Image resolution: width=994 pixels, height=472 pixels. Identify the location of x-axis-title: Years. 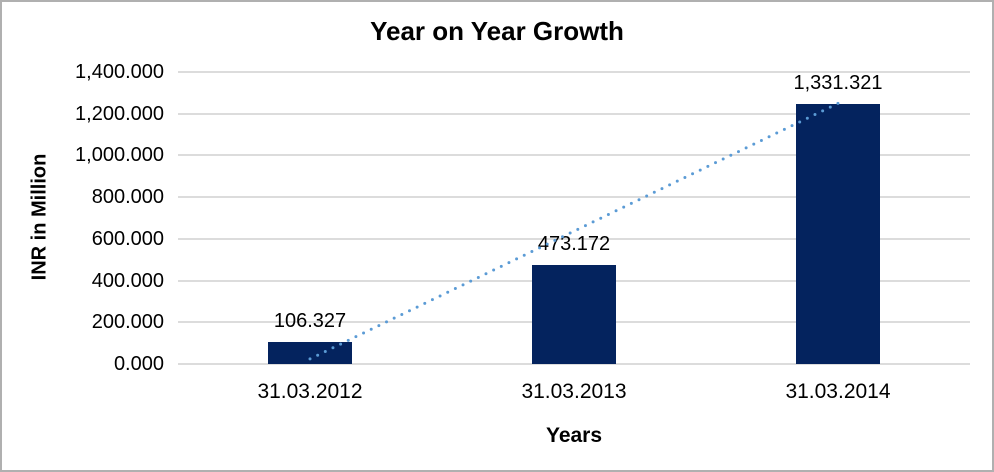
(574, 435).